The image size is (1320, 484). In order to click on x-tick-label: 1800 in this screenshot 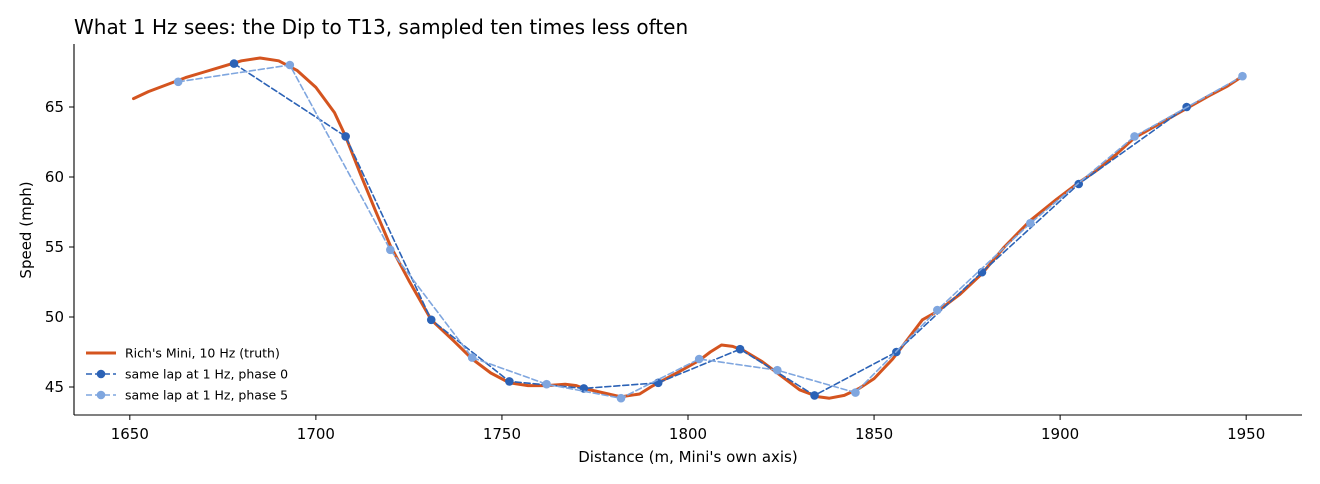, I will do `click(688, 434)`.